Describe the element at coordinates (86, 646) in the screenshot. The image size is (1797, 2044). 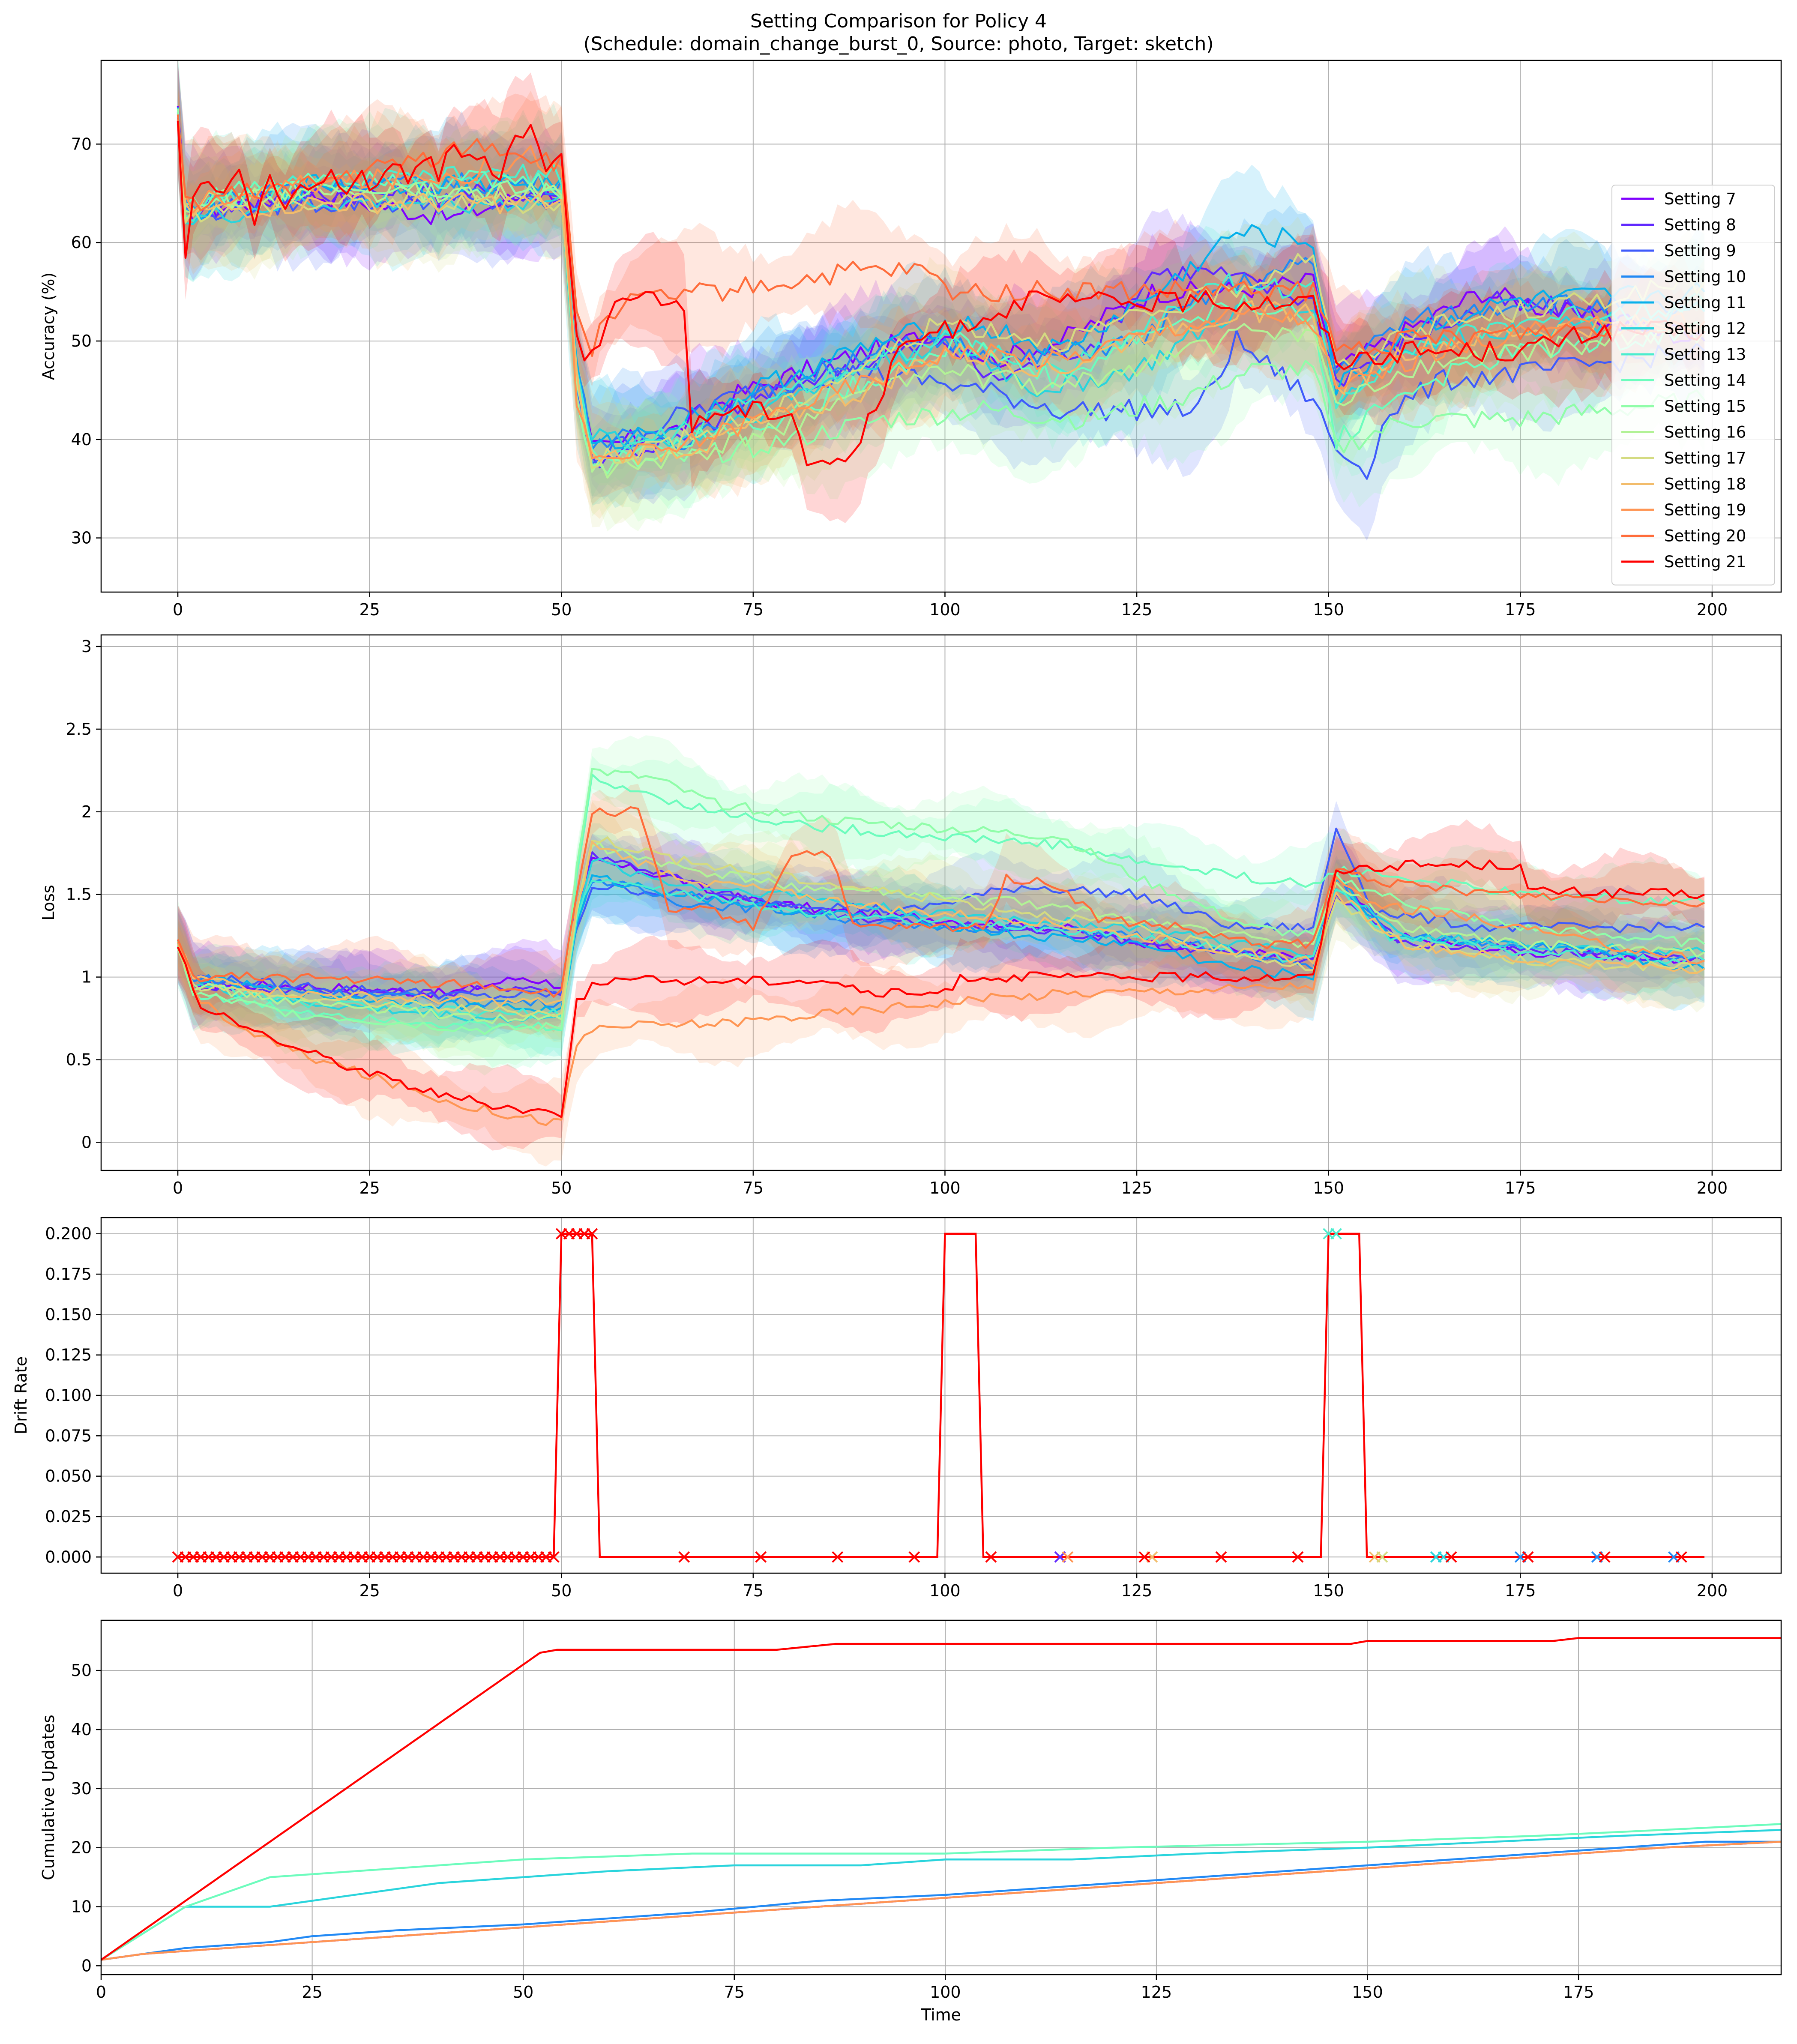
I see `y-tick-label: 3` at that location.